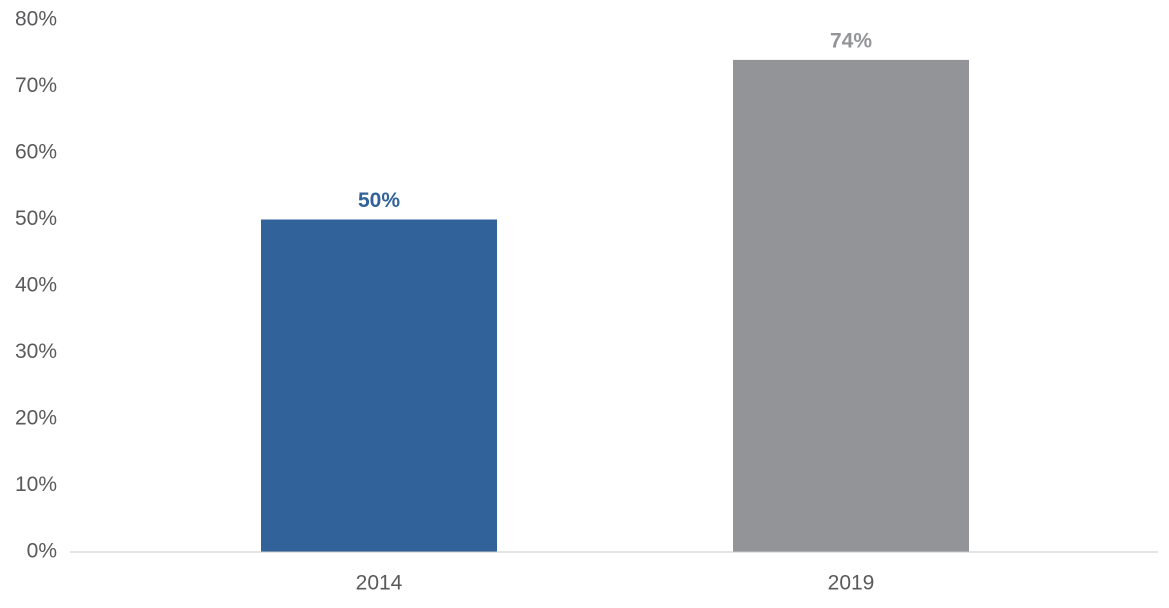 This screenshot has width=1169, height=608. I want to click on y-tick-label: 70%, so click(36, 85).